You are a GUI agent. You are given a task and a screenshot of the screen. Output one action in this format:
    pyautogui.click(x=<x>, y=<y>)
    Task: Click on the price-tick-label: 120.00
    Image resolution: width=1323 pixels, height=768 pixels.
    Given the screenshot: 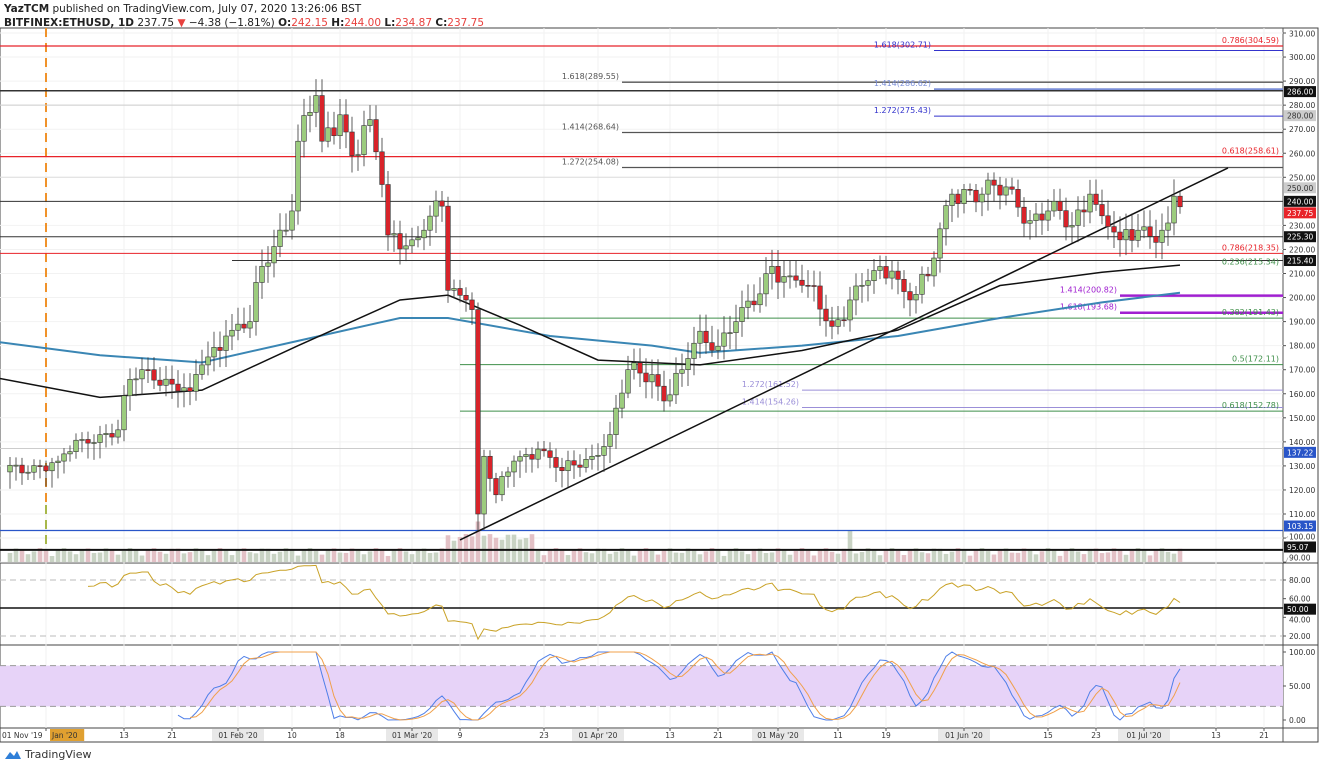 What is the action you would take?
    pyautogui.click(x=1302, y=490)
    